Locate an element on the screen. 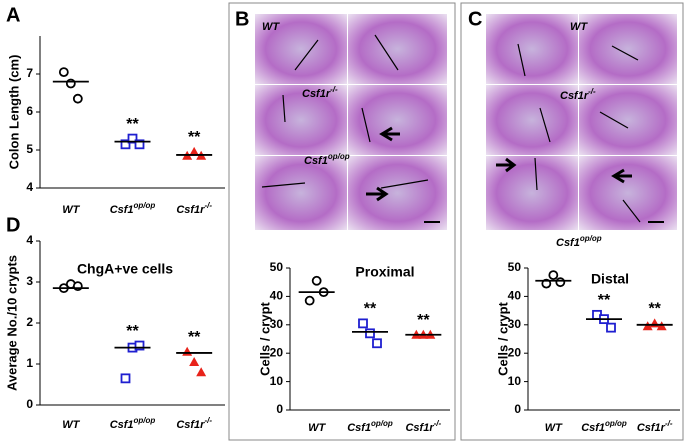 The height and width of the screenshot is (443, 686). y-axis-label: Colon Length (cm) is located at coordinates (13, 112).